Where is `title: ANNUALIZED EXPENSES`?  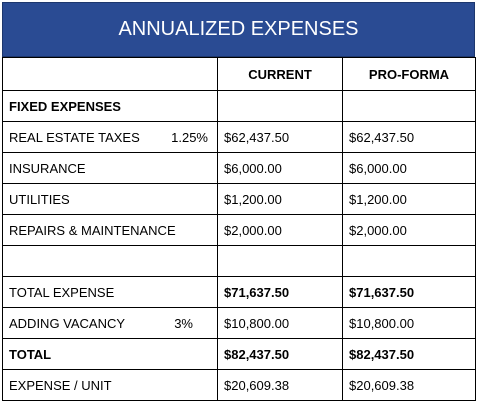
title: ANNUALIZED EXPENSES is located at coordinates (238, 29).